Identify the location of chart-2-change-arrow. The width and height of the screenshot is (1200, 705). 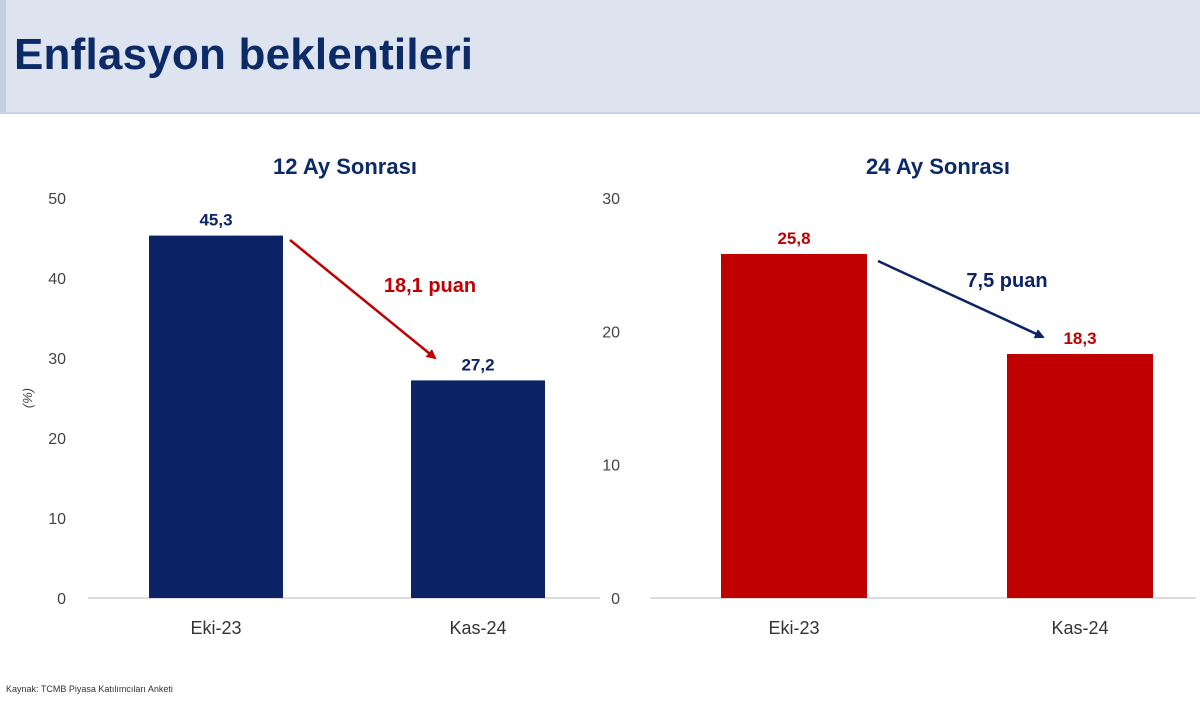
(961, 299).